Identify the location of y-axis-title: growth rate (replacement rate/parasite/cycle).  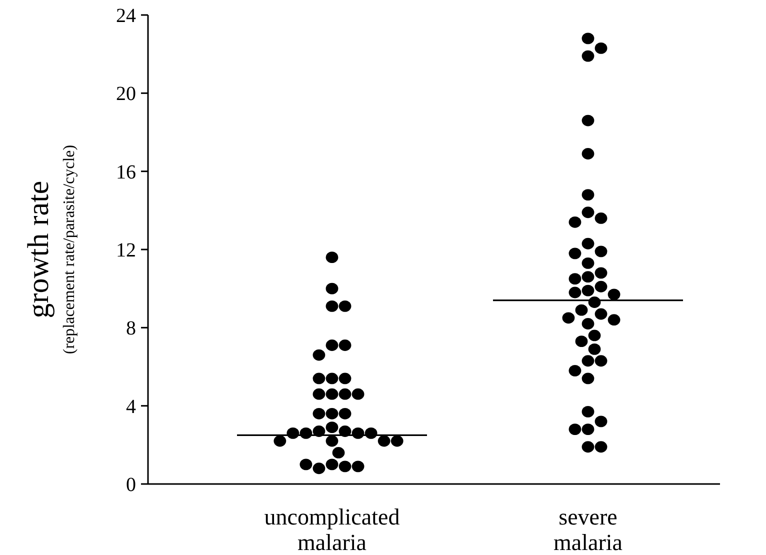
(50, 249).